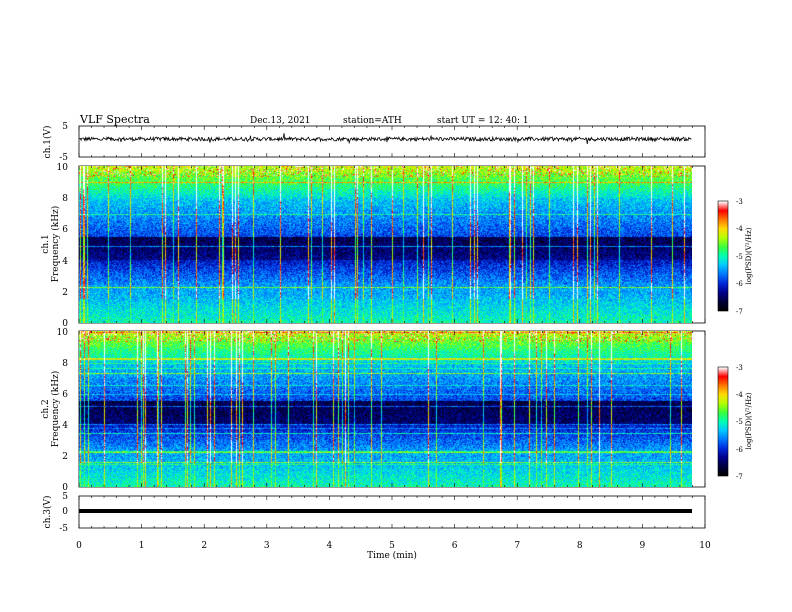 The height and width of the screenshot is (612, 792). I want to click on xtick-2: 2, so click(204, 546).